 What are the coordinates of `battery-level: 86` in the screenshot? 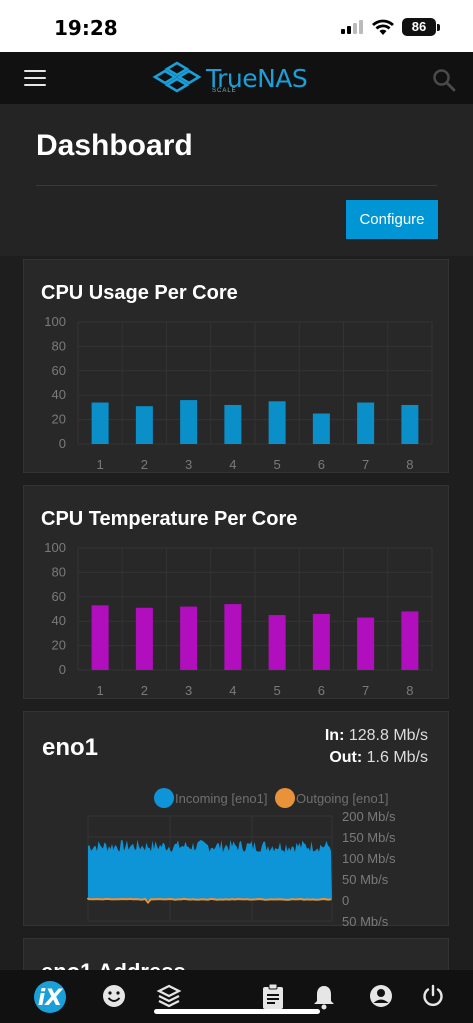 It's located at (419, 27).